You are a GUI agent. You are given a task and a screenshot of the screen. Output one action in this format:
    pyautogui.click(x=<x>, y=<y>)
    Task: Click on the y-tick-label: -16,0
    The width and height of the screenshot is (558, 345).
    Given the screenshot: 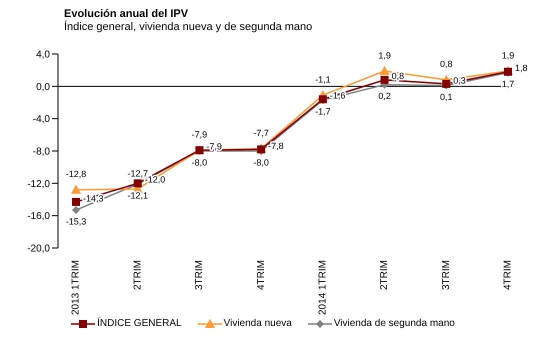 What is the action you would take?
    pyautogui.click(x=38, y=216)
    